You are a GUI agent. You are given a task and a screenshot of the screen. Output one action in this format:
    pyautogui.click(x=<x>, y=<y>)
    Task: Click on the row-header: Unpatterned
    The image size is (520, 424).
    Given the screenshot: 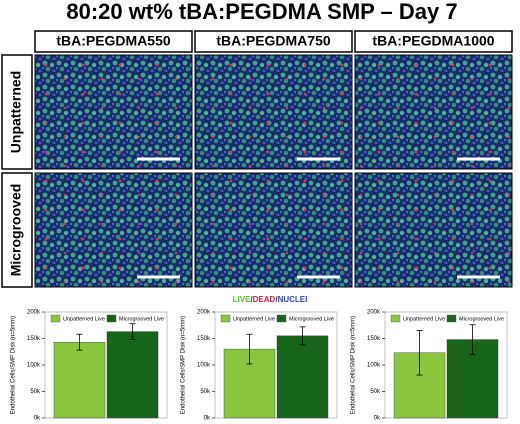 What is the action you would take?
    pyautogui.click(x=16, y=112)
    